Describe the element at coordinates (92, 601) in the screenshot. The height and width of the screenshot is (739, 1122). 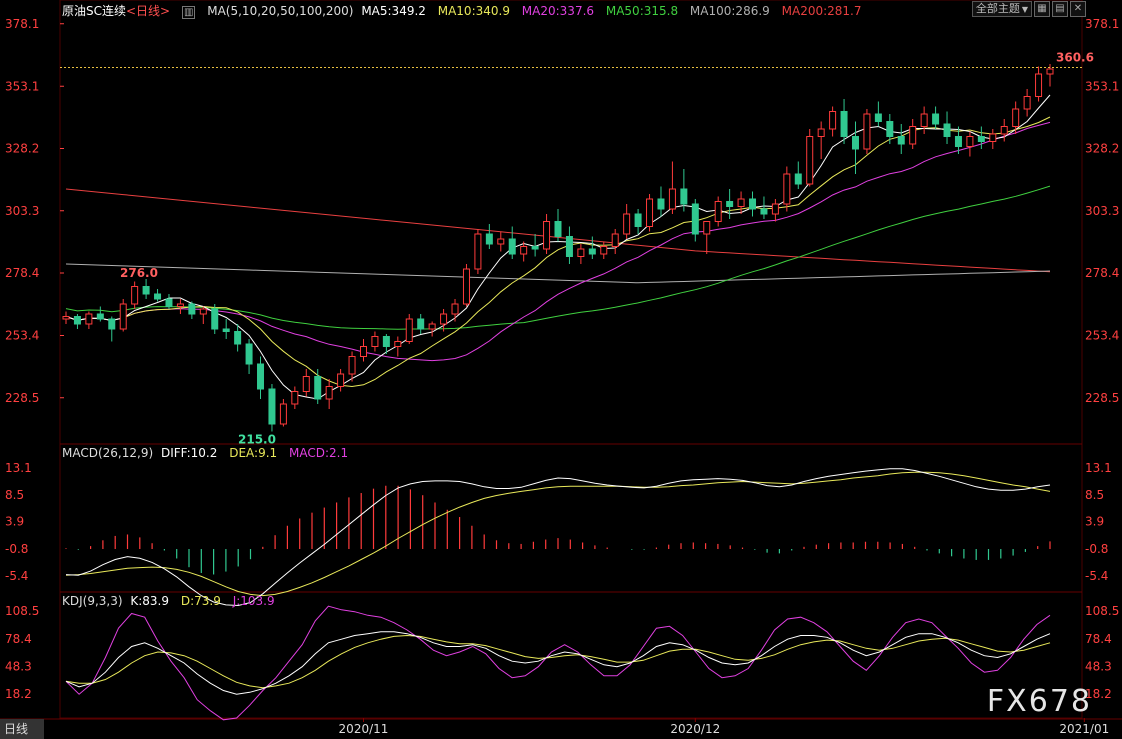
I see `kdj-params: KDJ(9,3,3)` at that location.